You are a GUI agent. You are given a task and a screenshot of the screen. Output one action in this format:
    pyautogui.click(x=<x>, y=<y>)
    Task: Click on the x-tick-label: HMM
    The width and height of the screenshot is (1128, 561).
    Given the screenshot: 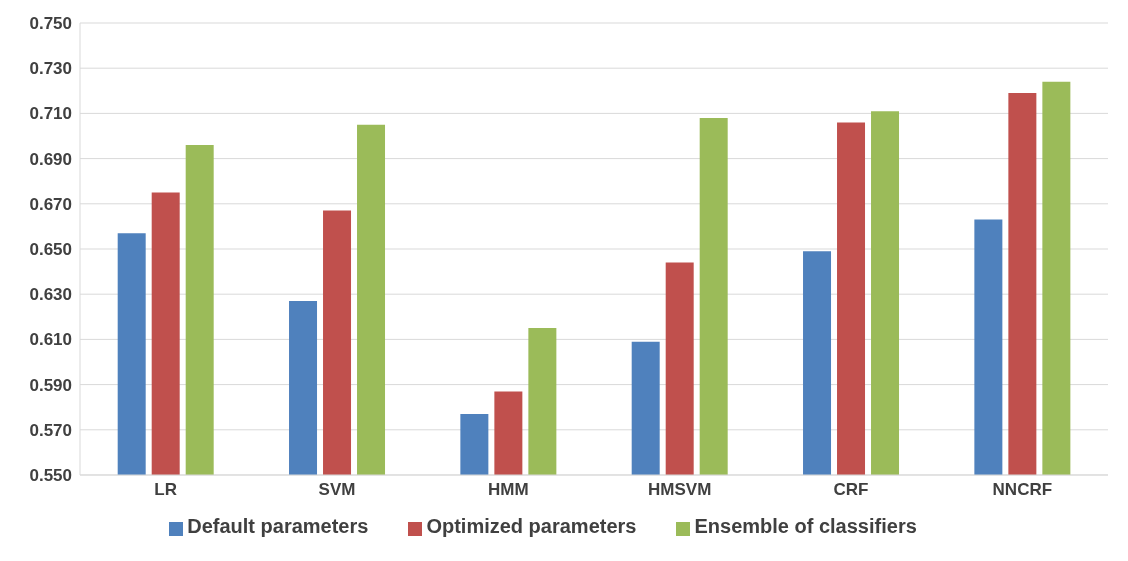 What is the action you would take?
    pyautogui.click(x=508, y=490)
    